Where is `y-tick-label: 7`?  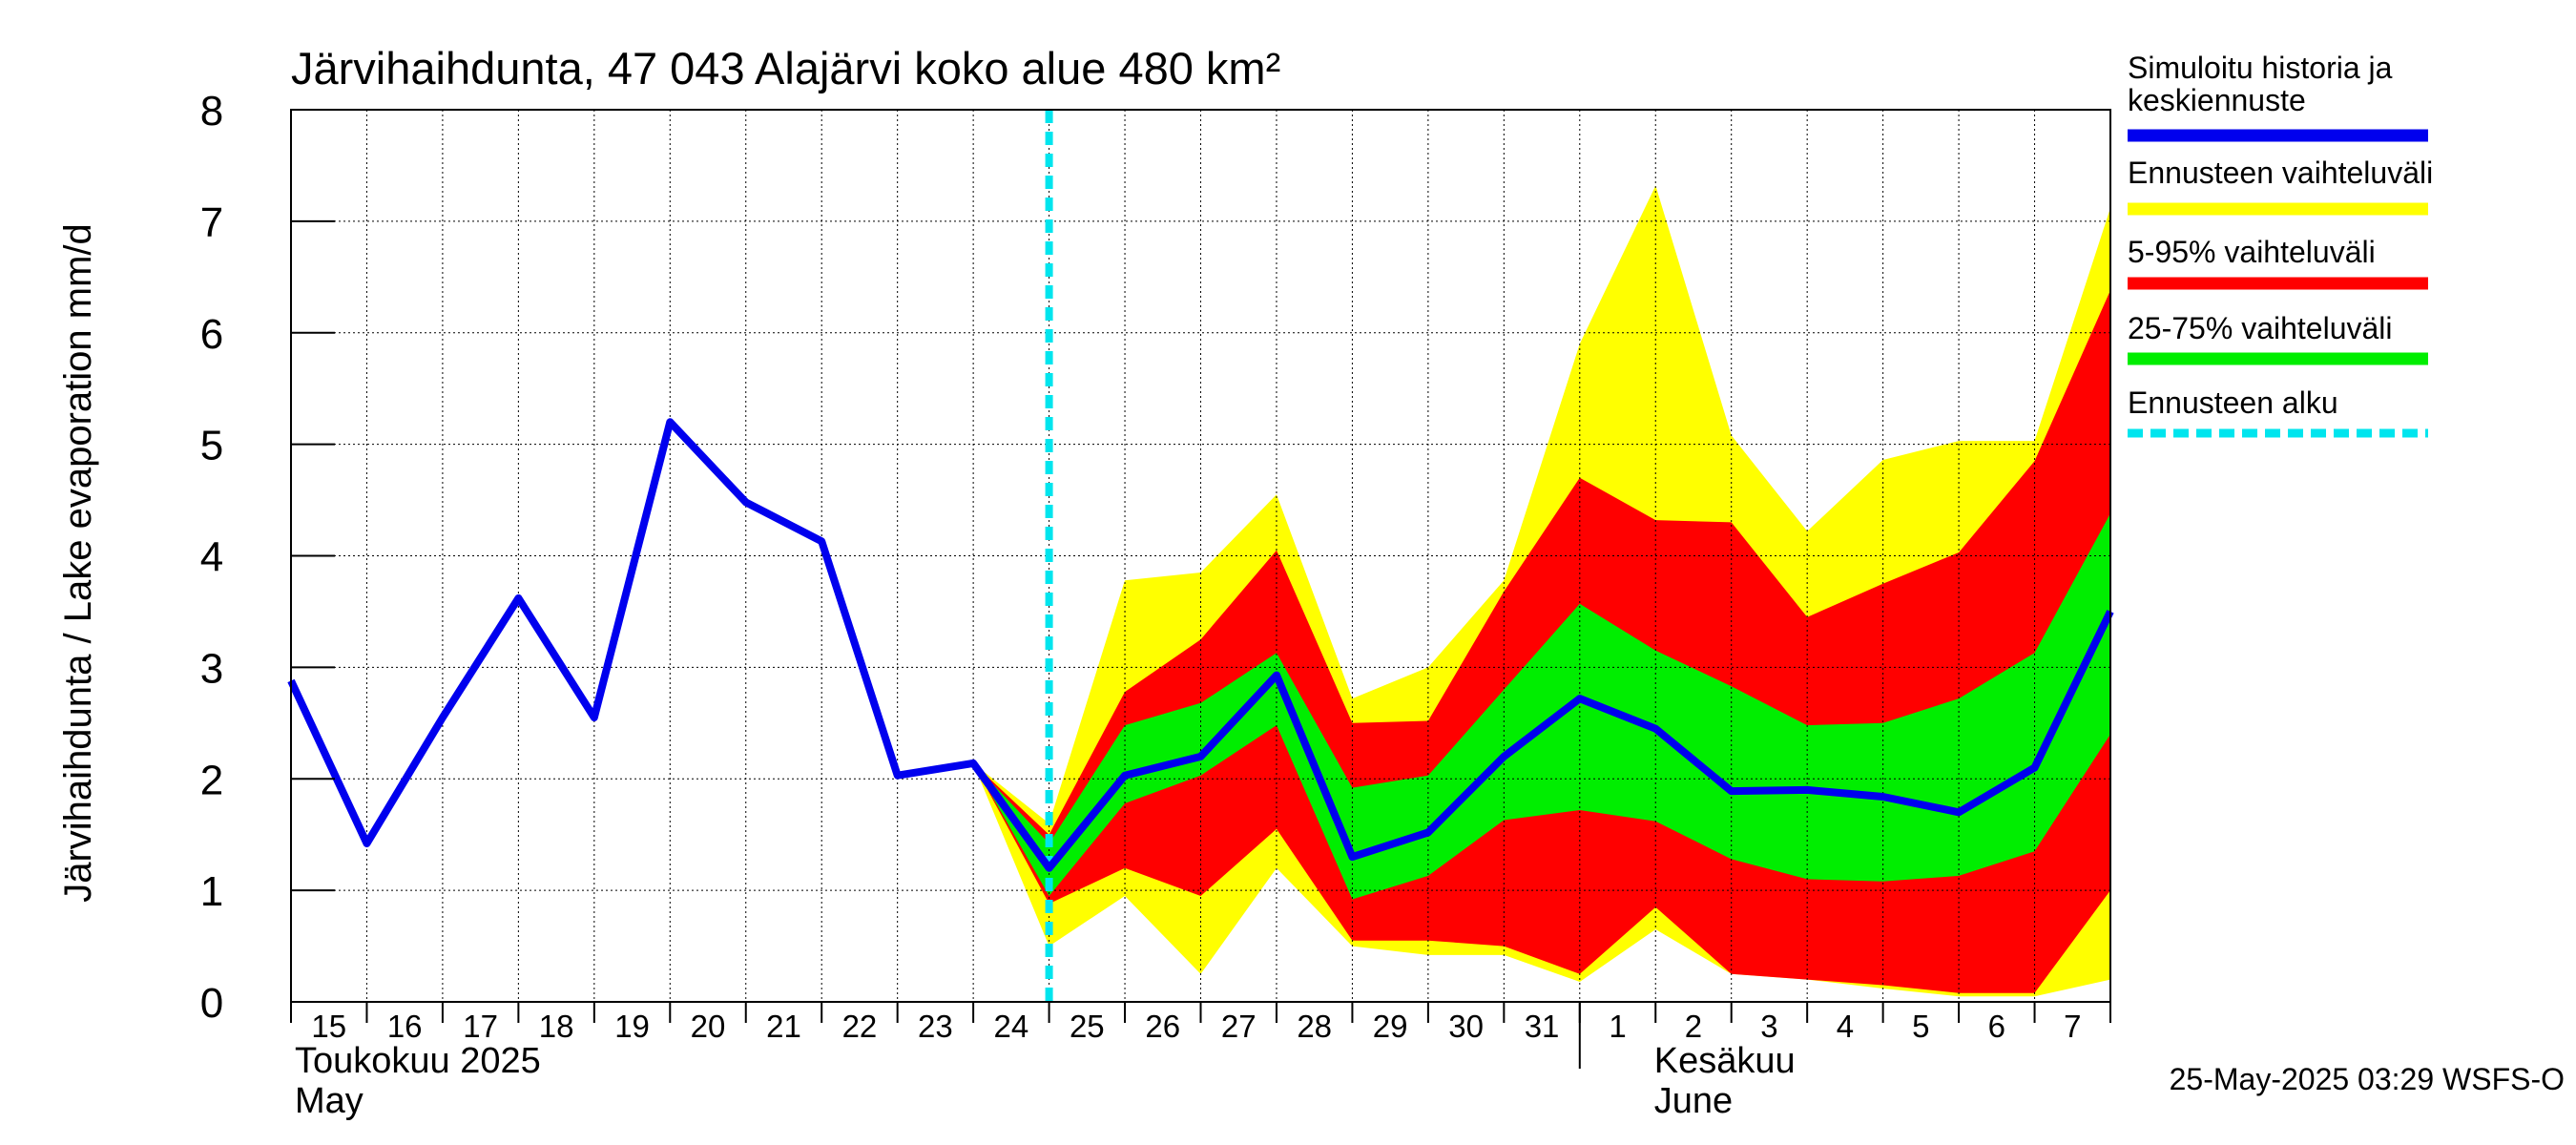 y-tick-label: 7 is located at coordinates (211, 222).